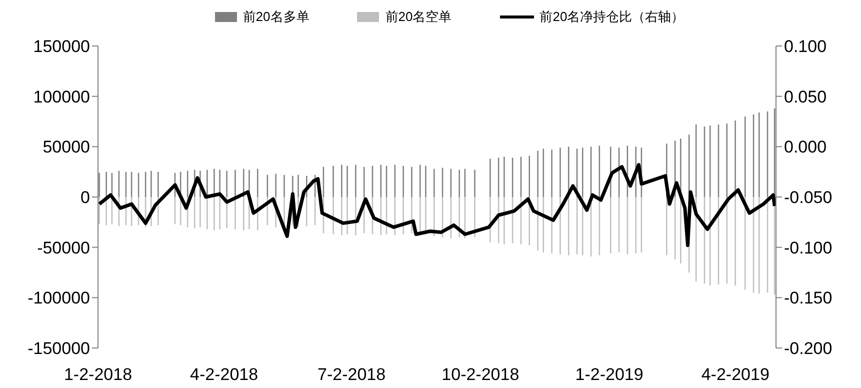 This screenshot has height=388, width=861. Describe the element at coordinates (805, 46) in the screenshot. I see `y2-tick-label: 0.100` at that location.